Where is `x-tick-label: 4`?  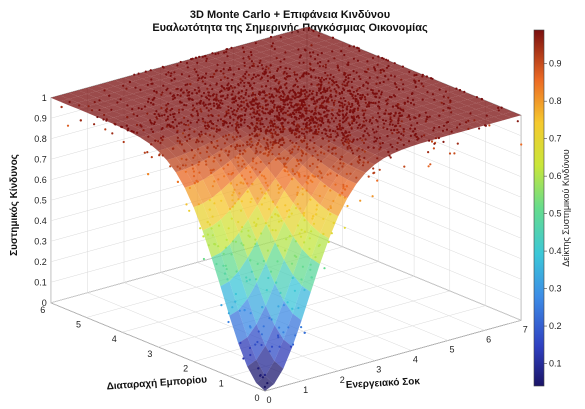
x-tick-label: 4 is located at coordinates (415, 360).